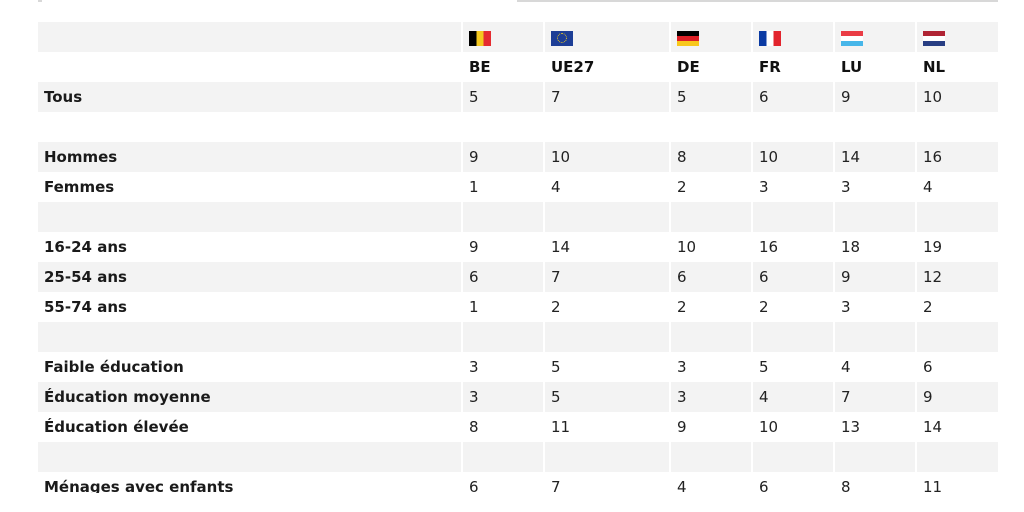 This screenshot has height=512, width=1024. I want to click on table-row: Tous 5 7 5 6 9 10, so click(518, 97).